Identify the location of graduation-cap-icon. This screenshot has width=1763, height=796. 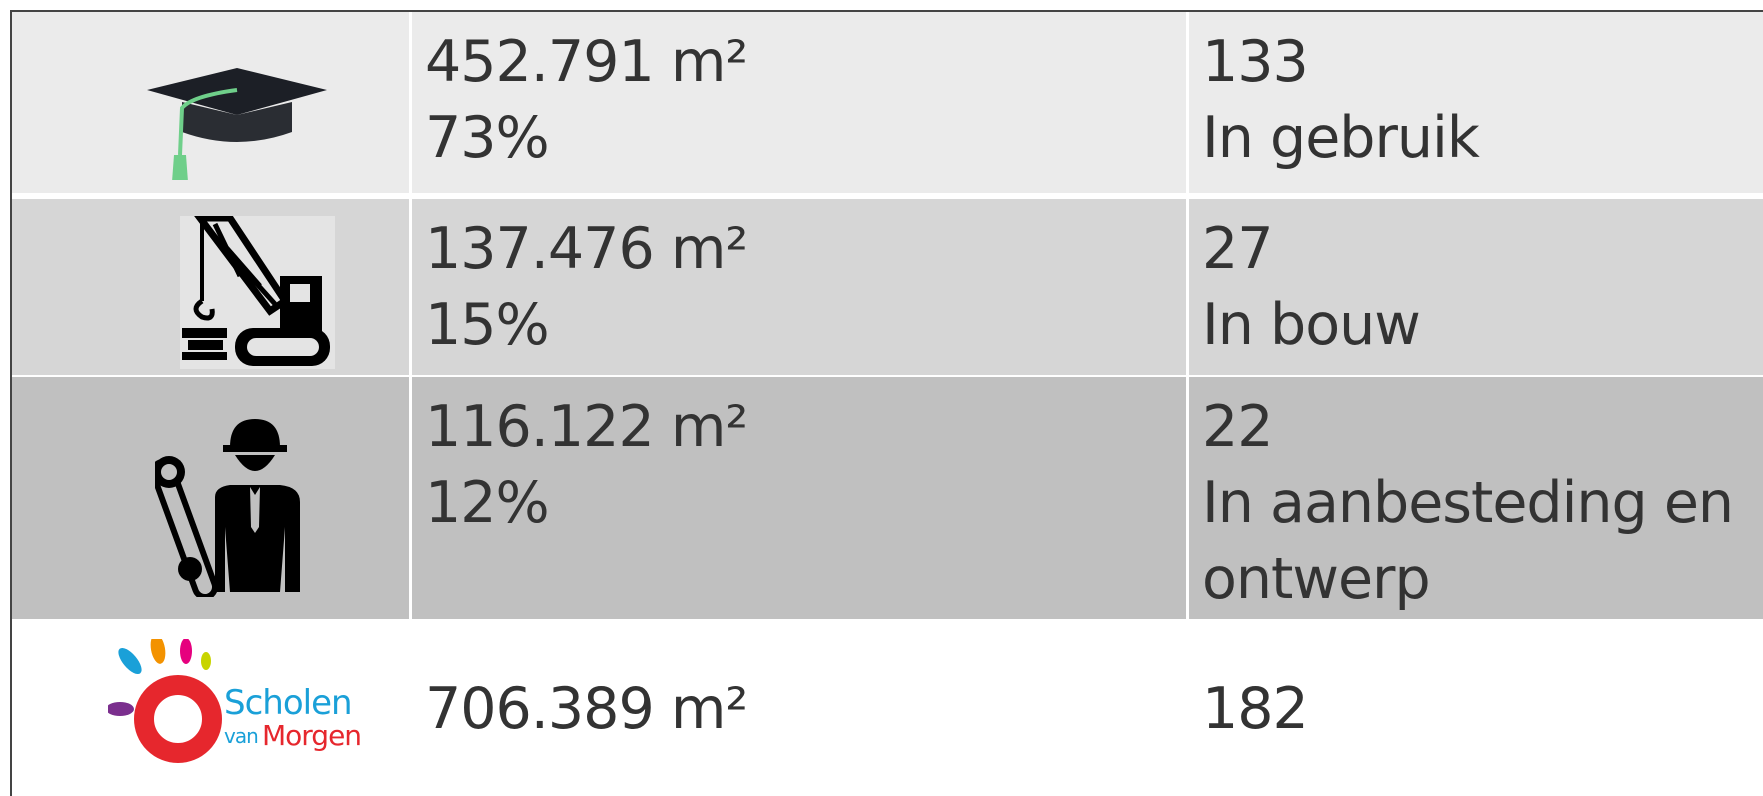
(237, 124).